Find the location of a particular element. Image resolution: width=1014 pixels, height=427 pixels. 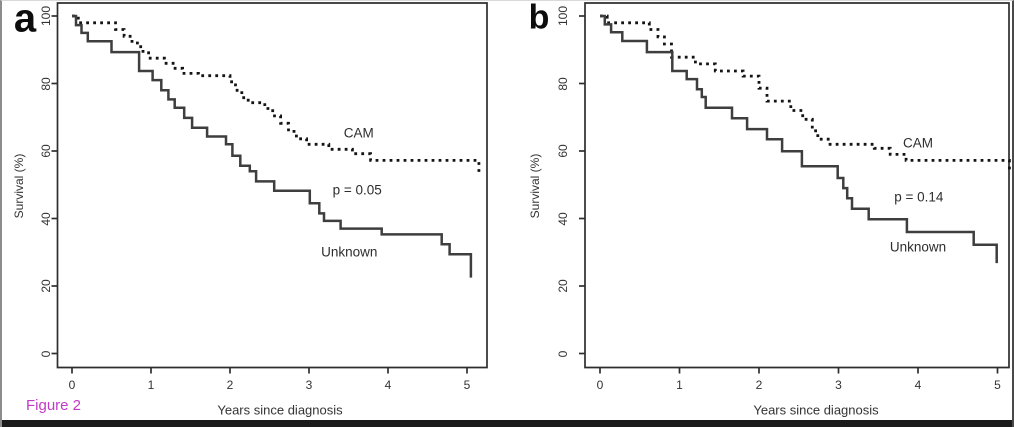

panel-b-p-value: p = 0.14 is located at coordinates (919, 197).